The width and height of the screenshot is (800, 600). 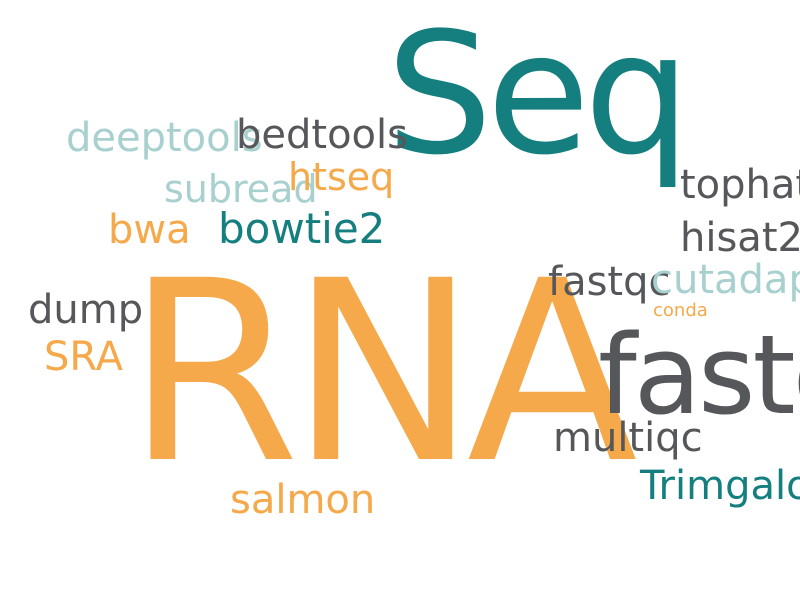 What do you see at coordinates (720, 486) in the screenshot?
I see `word-trimgalore: Trimgalore` at bounding box center [720, 486].